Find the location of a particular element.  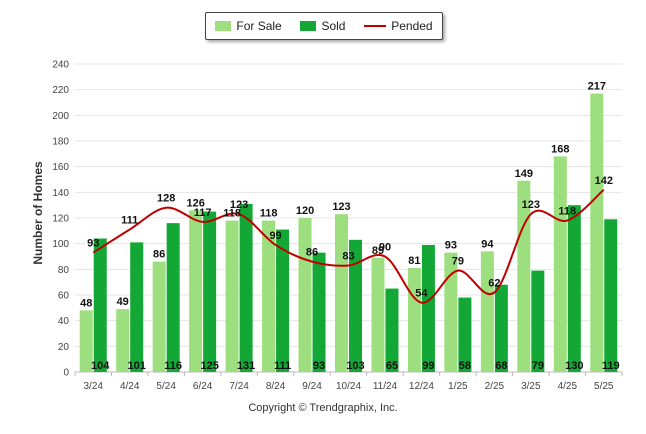

x-tick-label: 5/24 is located at coordinates (166, 386).